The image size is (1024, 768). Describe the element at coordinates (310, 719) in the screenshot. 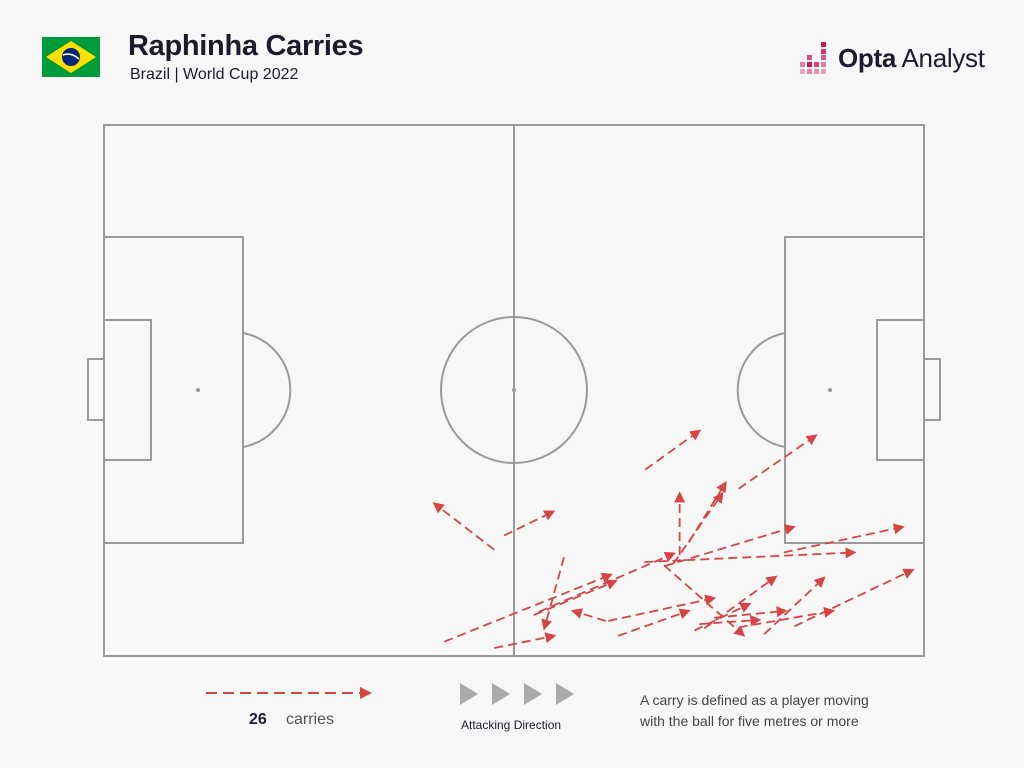

I see `carry-count-label: carries` at that location.